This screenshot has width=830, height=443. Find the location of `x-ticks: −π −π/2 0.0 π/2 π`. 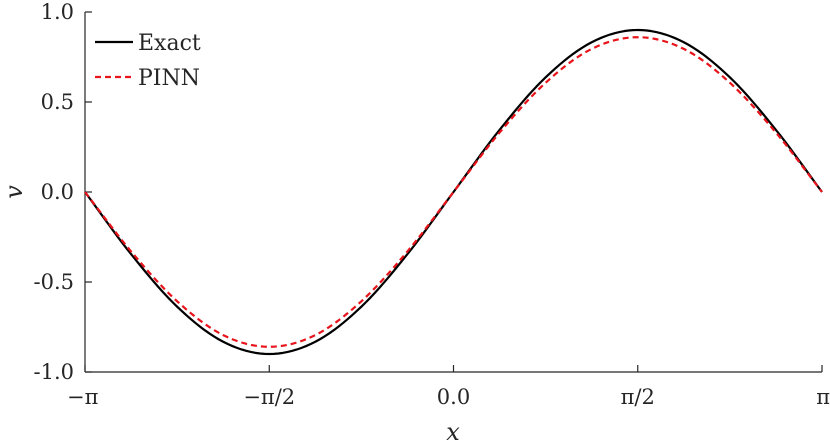

x-ticks: −π −π/2 0.0 π/2 π is located at coordinates (448, 387).